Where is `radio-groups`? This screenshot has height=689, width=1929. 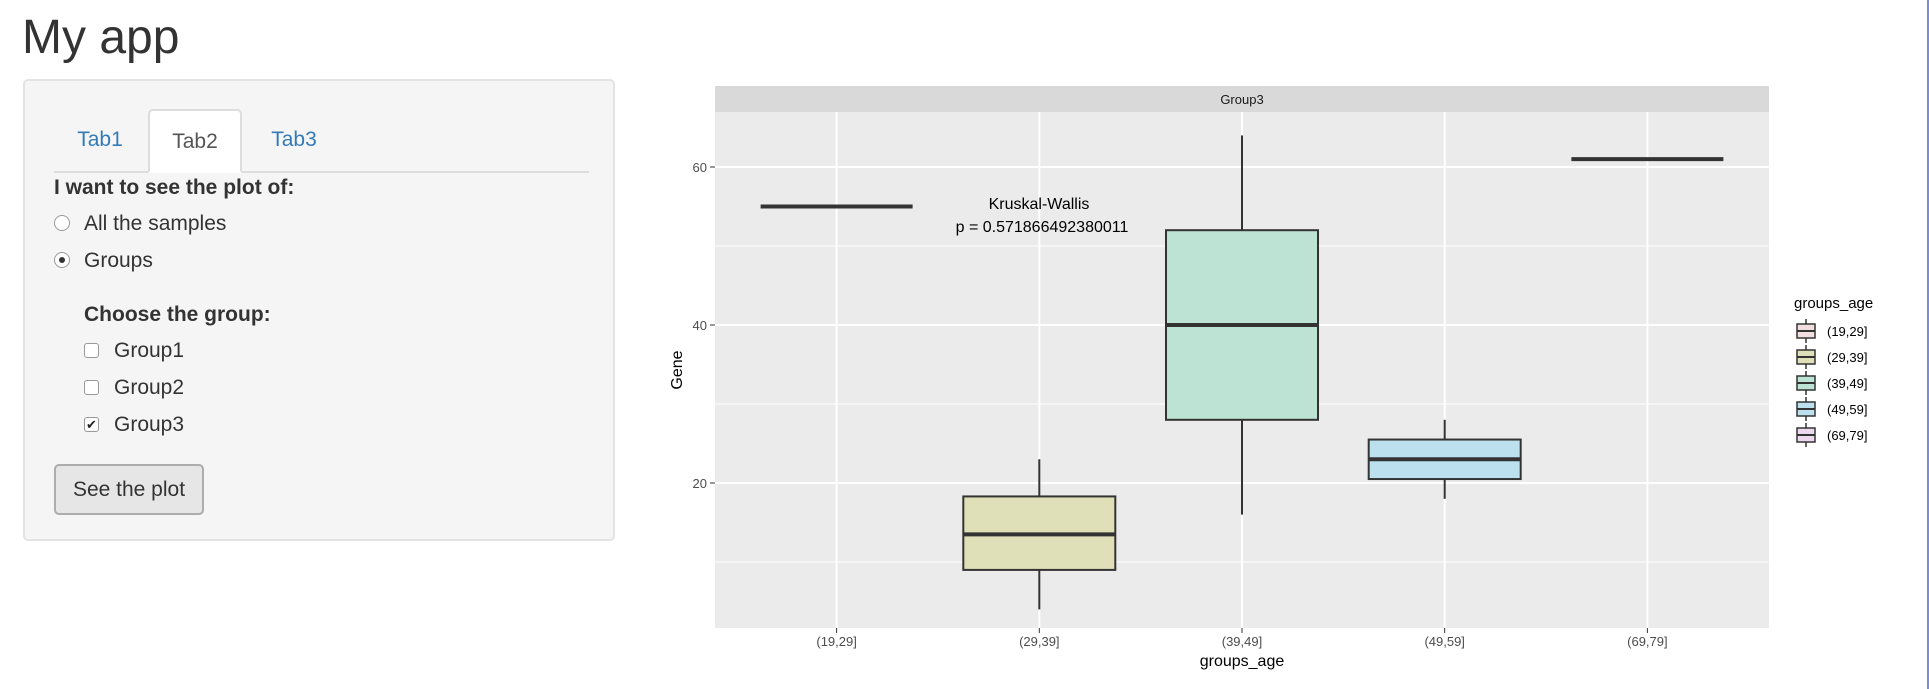
radio-groups is located at coordinates (62, 260).